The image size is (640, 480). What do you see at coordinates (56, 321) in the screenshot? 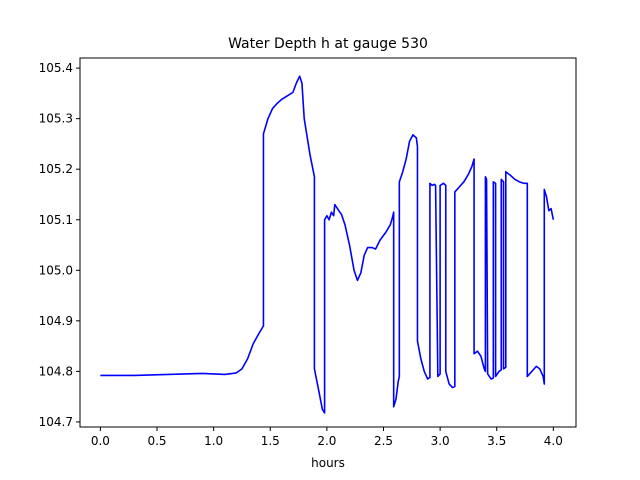
I see `y-tick-label: 104.9` at bounding box center [56, 321].